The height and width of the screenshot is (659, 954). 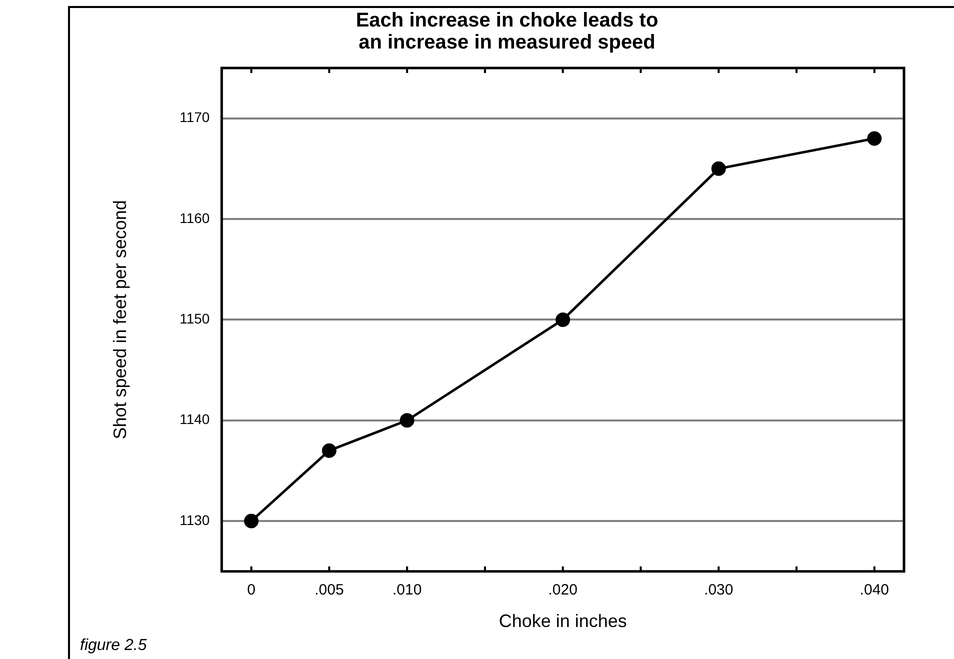 I want to click on x-axis-title: Choke in inches, so click(x=562, y=621).